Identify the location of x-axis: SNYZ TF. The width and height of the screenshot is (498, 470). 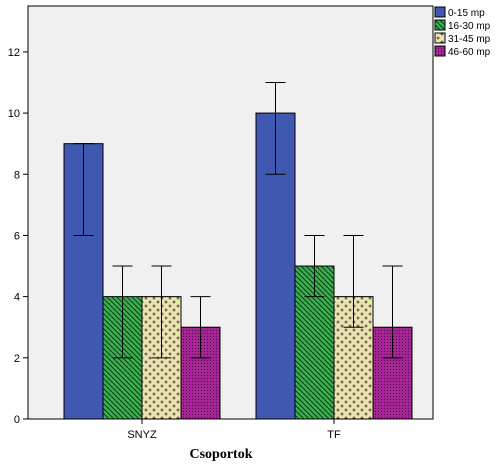
(234, 430).